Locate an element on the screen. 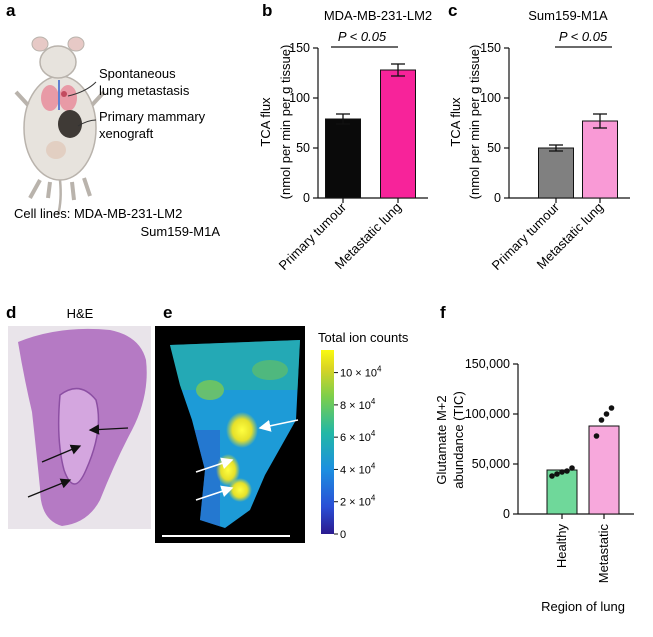  colorbar-ticks: 10 × 104 8 × 104 6 × 104 4 × 104 2 × 104 0 is located at coordinates (358, 453).